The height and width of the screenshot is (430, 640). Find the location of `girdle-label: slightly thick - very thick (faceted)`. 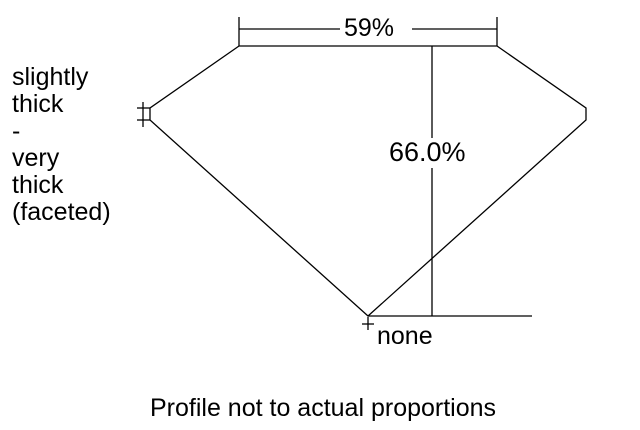

girdle-label: slightly thick - very thick (faceted) is located at coordinates (61, 145).